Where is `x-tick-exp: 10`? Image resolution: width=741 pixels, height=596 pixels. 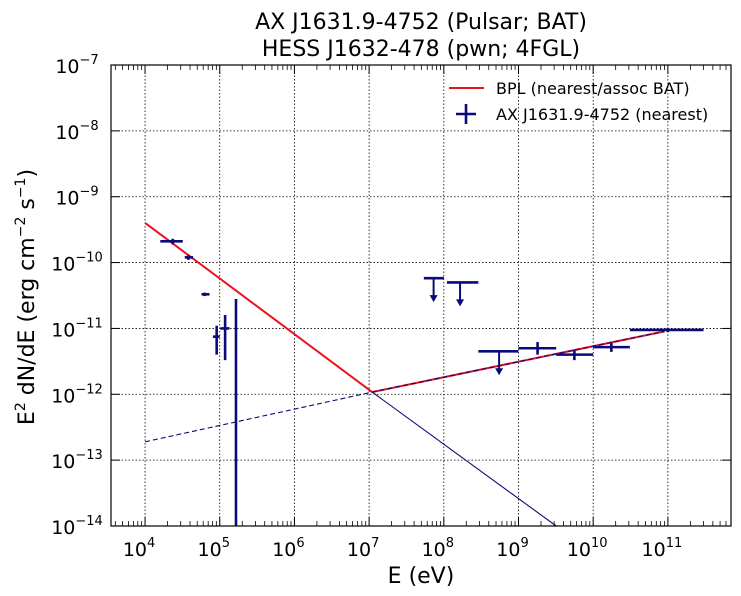 x-tick-exp: 10 is located at coordinates (599, 543).